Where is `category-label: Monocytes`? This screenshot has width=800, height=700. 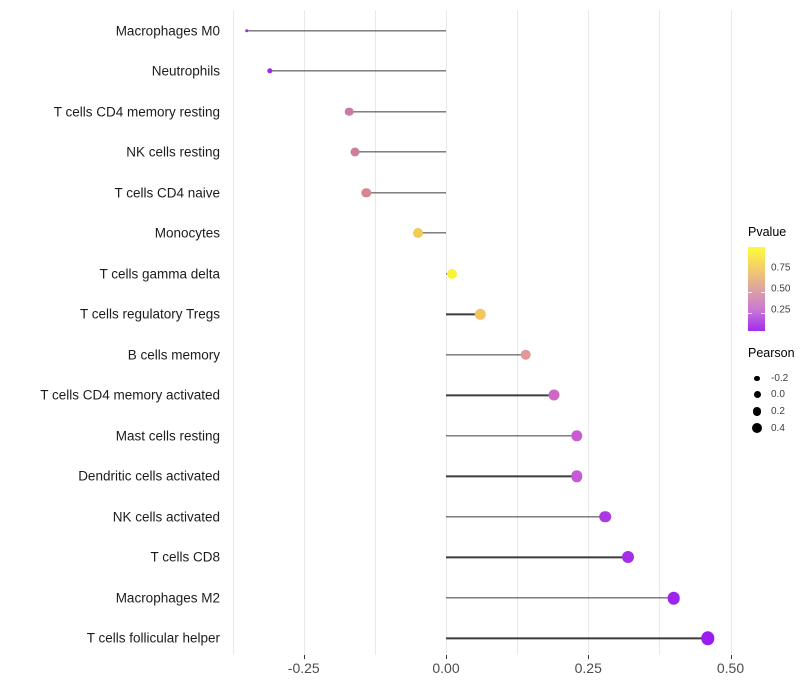 category-label: Monocytes is located at coordinates (187, 233).